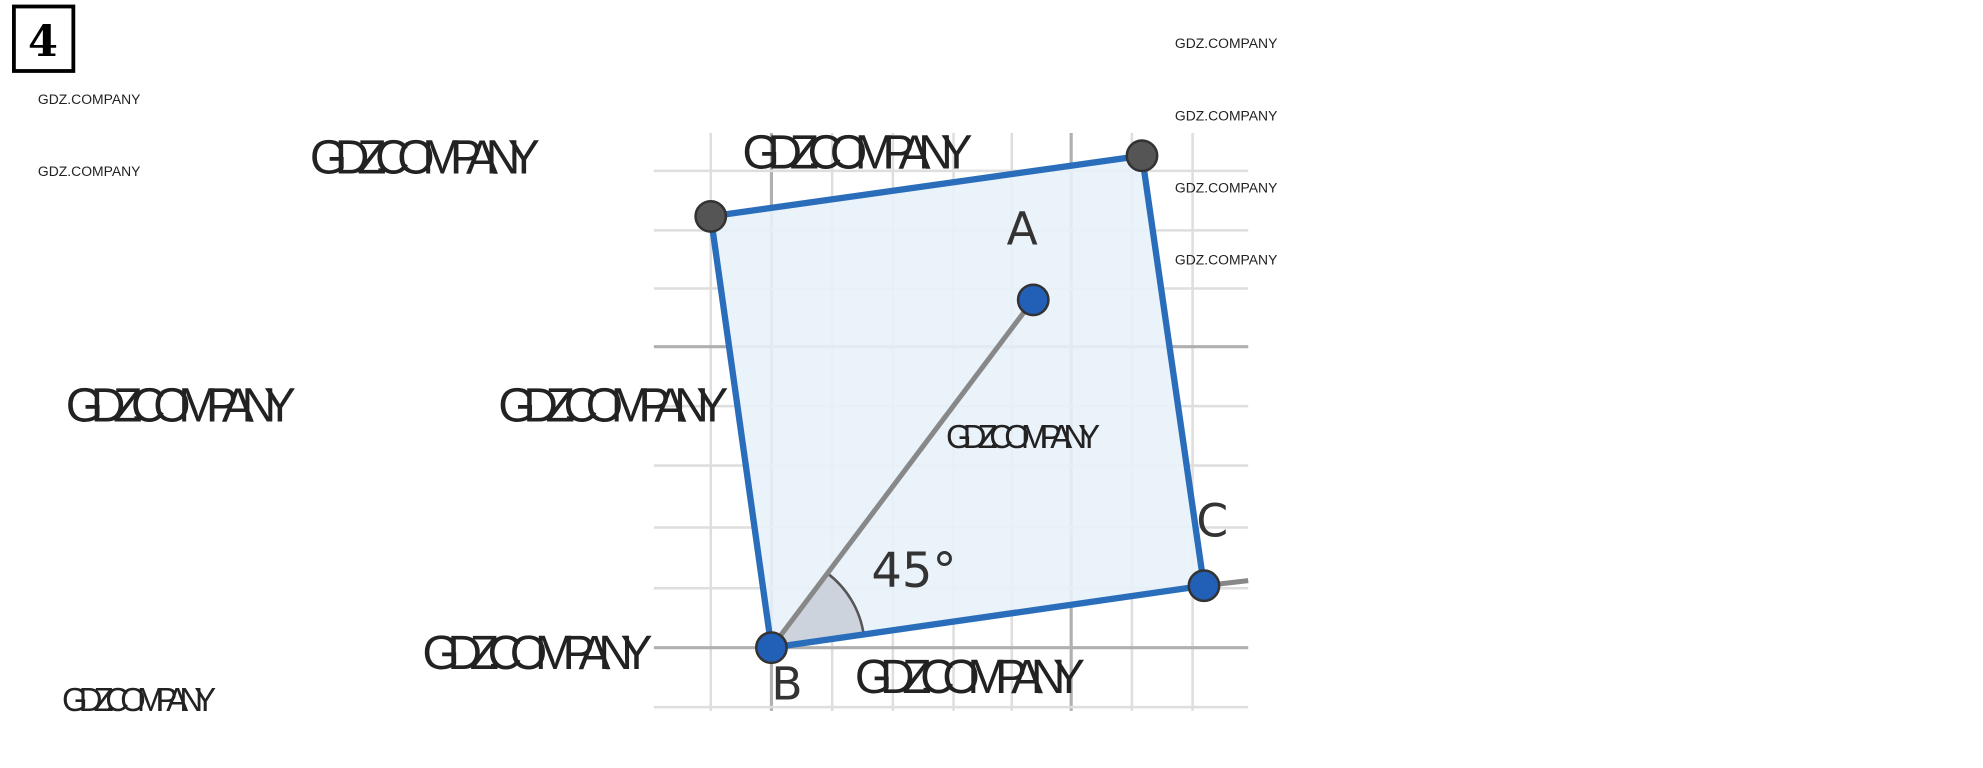  What do you see at coordinates (1033, 300) in the screenshot?
I see `point-a` at bounding box center [1033, 300].